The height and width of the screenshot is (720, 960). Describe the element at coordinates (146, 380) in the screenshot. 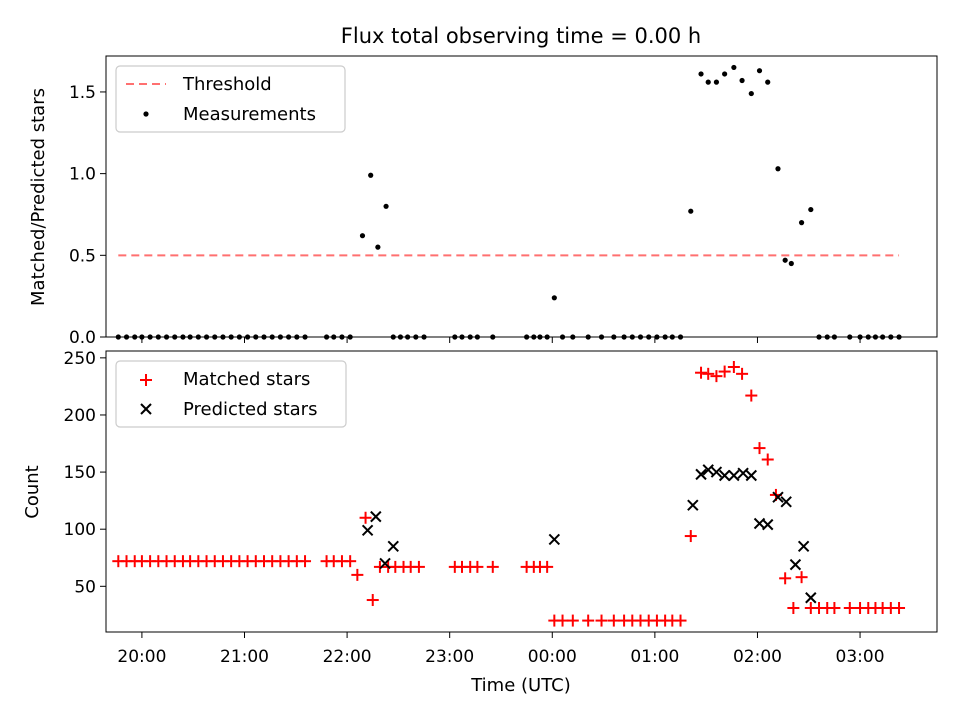

I see `legend-matched-swatch` at that location.